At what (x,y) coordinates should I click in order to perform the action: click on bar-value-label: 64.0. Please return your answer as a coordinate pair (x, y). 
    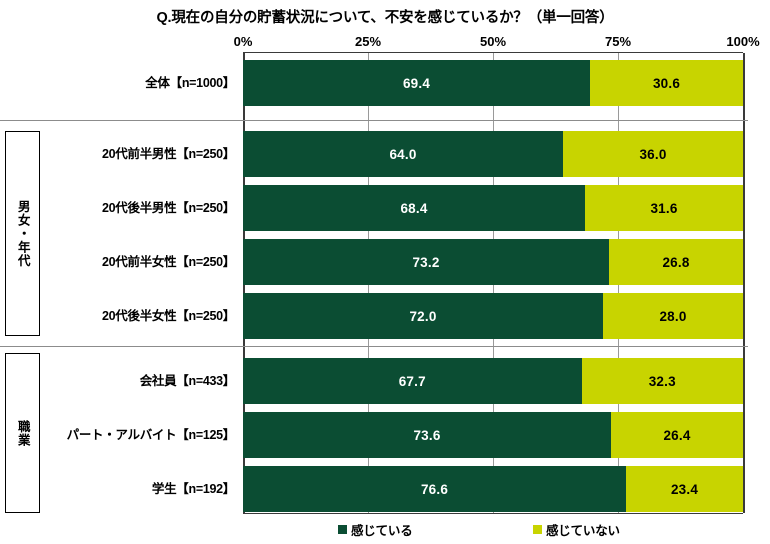
    Looking at the image, I should click on (403, 154).